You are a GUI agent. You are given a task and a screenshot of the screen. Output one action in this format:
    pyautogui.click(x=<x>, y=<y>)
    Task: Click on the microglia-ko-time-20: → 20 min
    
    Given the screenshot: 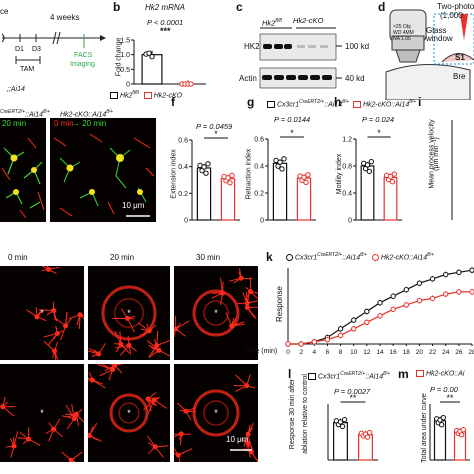 What is the action you would take?
    pyautogui.click(x=89, y=123)
    